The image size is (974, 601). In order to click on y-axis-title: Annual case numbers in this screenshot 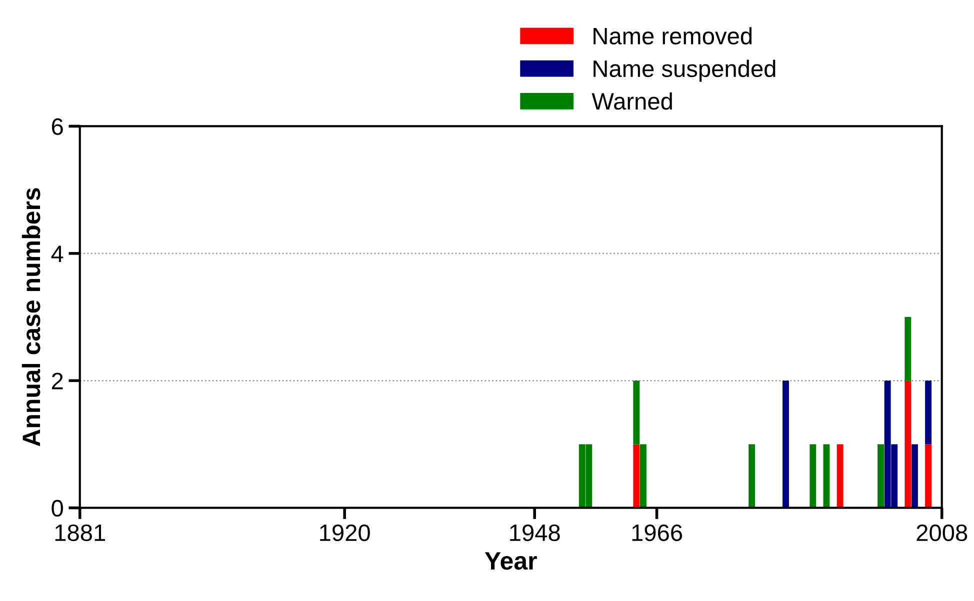, I will do `click(31, 317)`.